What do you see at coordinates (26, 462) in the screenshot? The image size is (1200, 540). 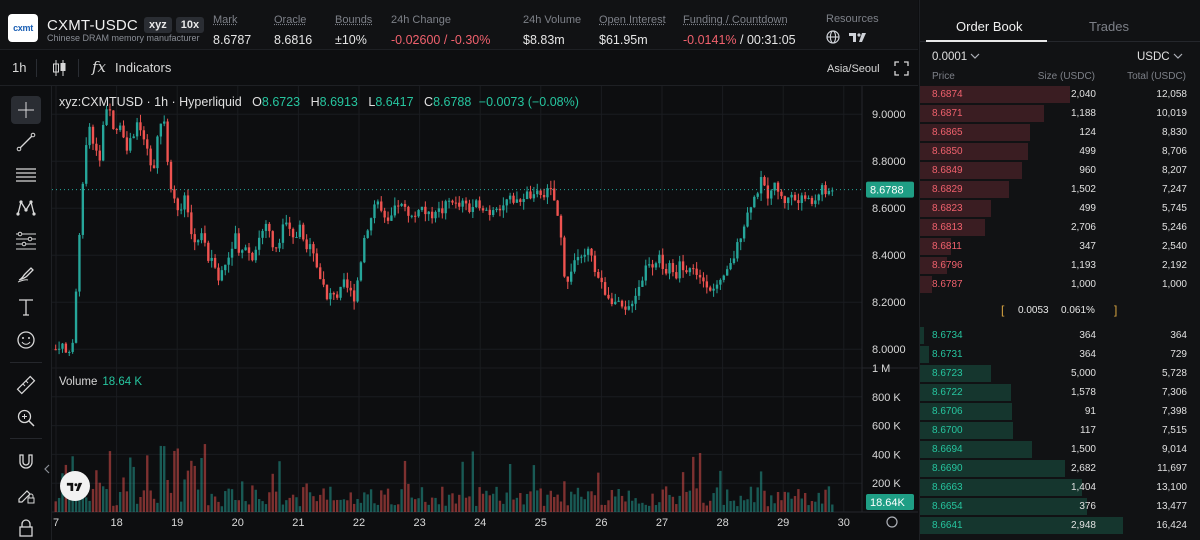 I see `magnet-tool` at bounding box center [26, 462].